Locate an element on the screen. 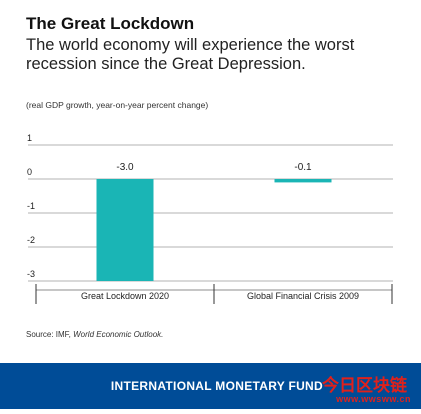 The height and width of the screenshot is (414, 421). data-label: -3.0 is located at coordinates (125, 167).